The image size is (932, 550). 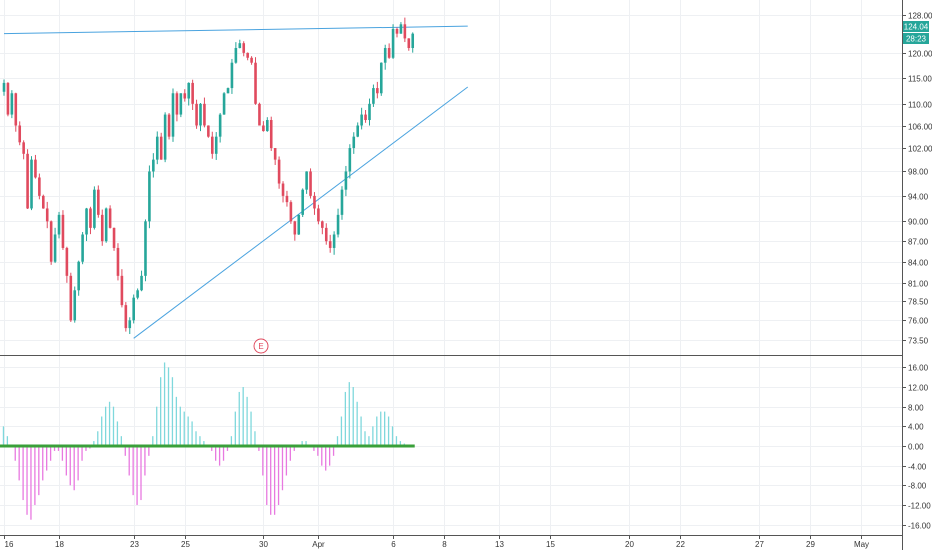 I want to click on price-tick-label: 76.00, so click(x=918, y=321).